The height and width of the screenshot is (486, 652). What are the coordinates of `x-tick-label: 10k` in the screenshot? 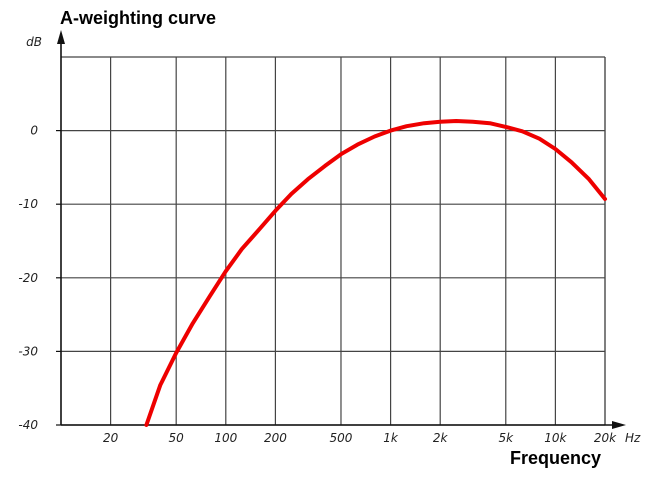 It's located at (555, 438).